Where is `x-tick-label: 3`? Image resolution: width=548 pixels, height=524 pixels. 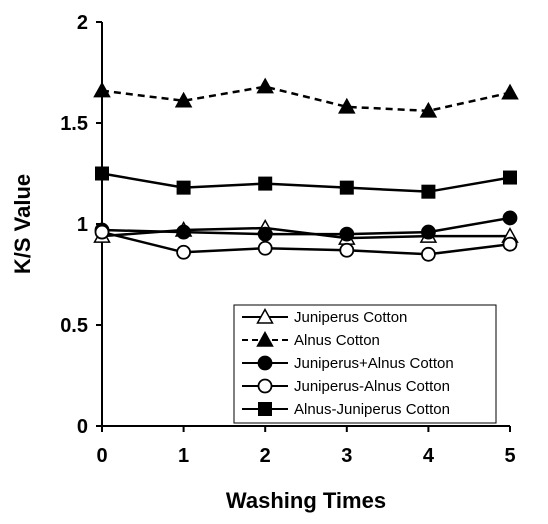
x-tick-label: 3 is located at coordinates (346, 456).